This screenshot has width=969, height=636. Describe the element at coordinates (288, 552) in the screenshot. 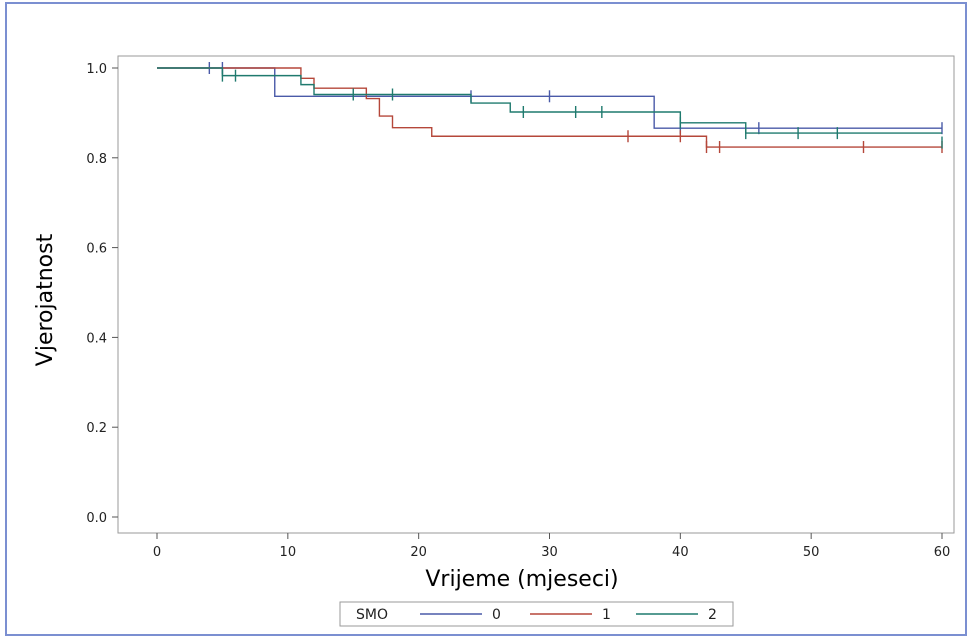

I see `x-tick-label: 10` at that location.